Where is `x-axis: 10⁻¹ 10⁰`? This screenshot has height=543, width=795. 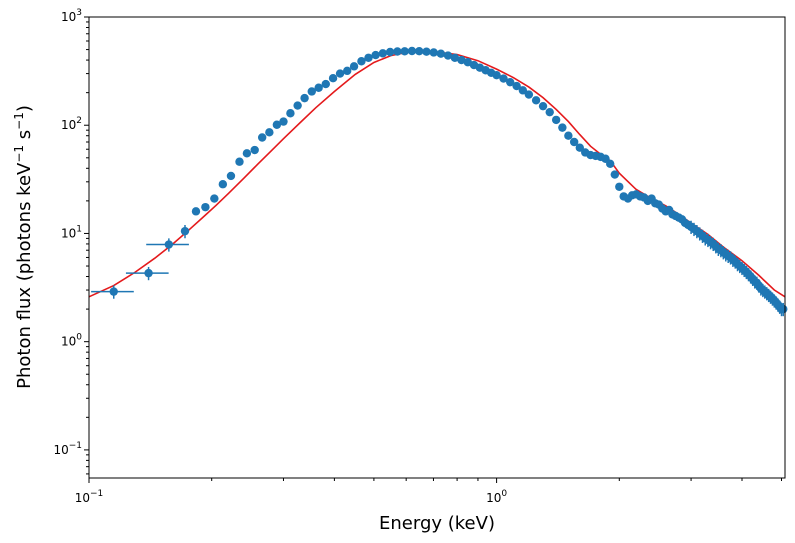 x-axis: 10⁻¹ 10⁰ is located at coordinates (428, 491).